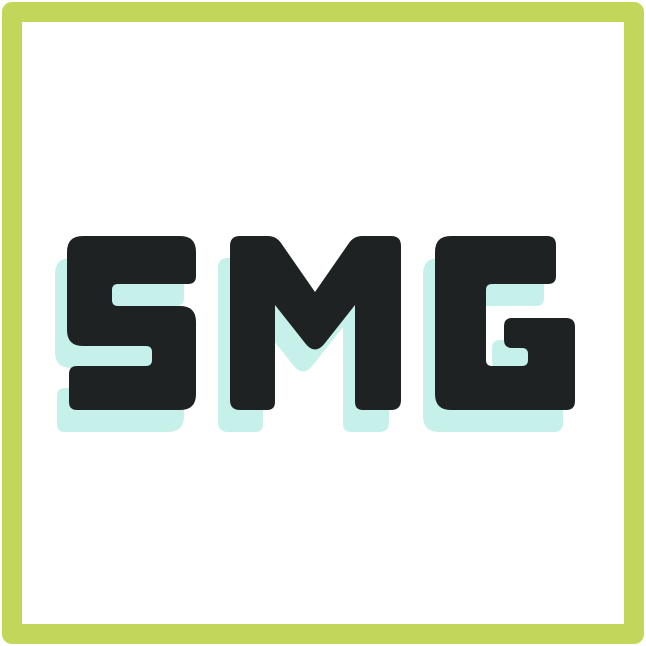  What do you see at coordinates (505, 323) in the screenshot?
I see `letter-g` at bounding box center [505, 323].